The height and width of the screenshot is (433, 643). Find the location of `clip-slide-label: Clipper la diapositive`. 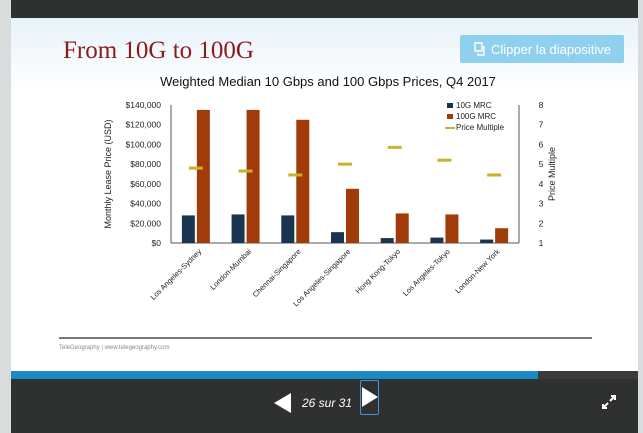

clip-slide-label: Clipper la diapositive is located at coordinates (551, 49).